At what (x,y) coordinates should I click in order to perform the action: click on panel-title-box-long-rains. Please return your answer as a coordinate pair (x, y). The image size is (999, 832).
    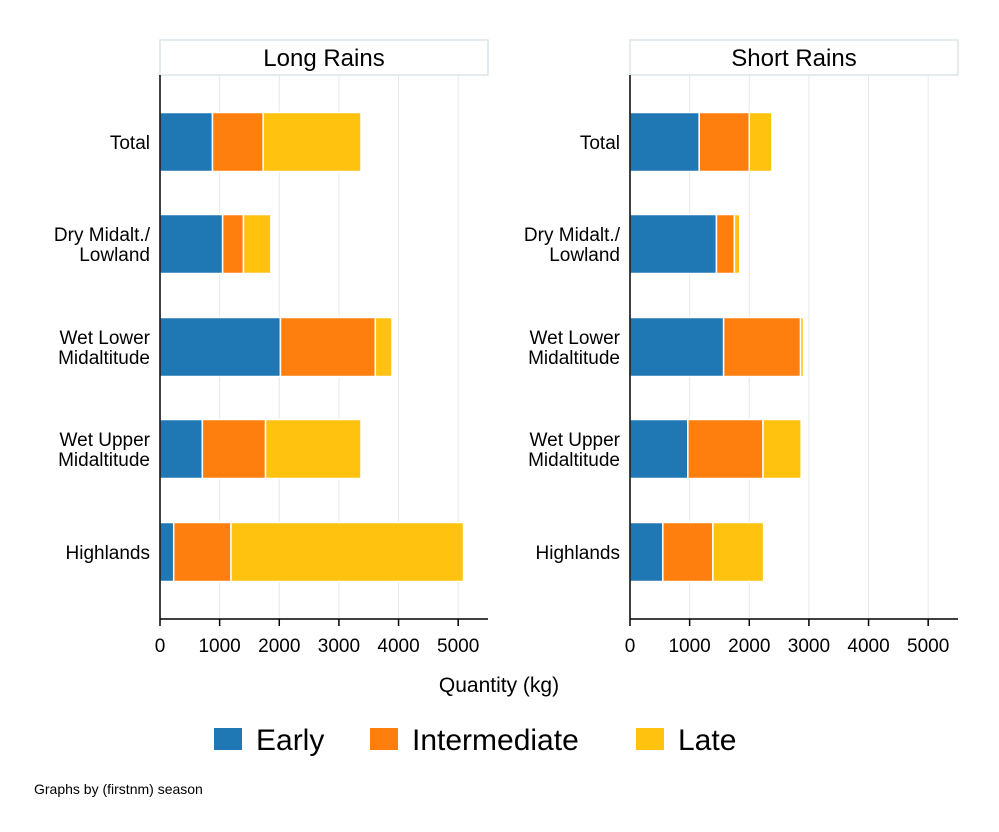
    Looking at the image, I should click on (324, 57).